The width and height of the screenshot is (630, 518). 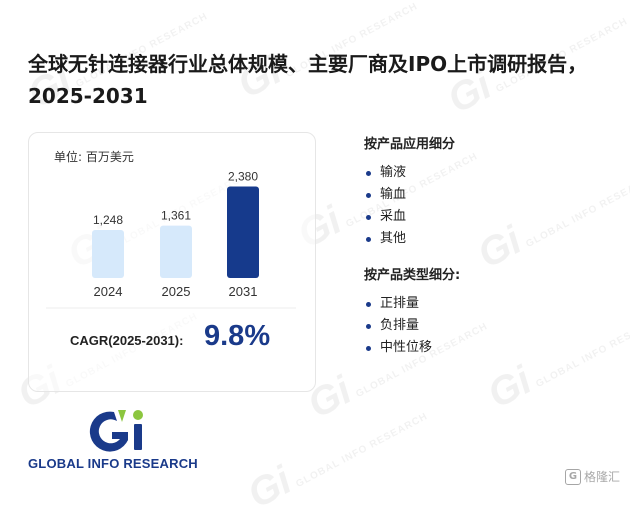 What do you see at coordinates (410, 144) in the screenshot?
I see `application-heading: 按产品应用细分` at bounding box center [410, 144].